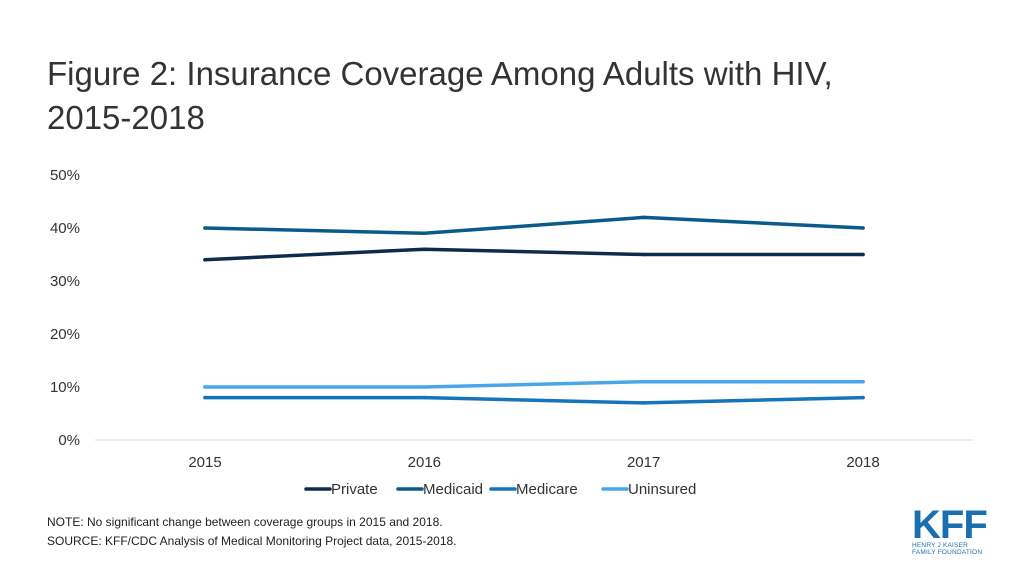  What do you see at coordinates (453, 489) in the screenshot?
I see `legend-label-medicaid: Medicaid` at bounding box center [453, 489].